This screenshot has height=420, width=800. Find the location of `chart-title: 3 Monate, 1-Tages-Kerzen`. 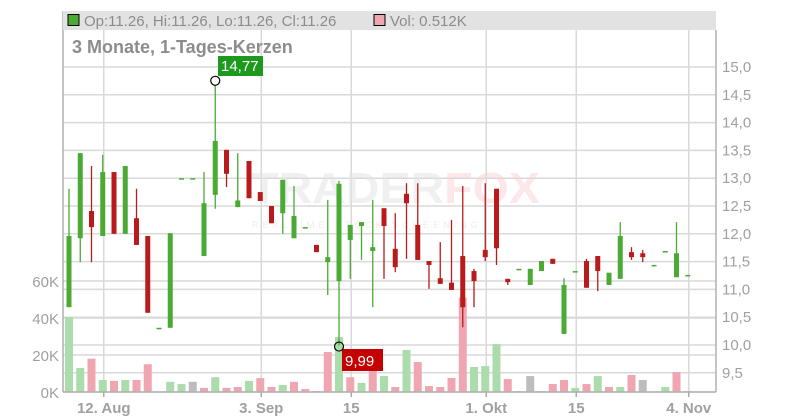

chart-title: 3 Monate, 1-Tages-Kerzen is located at coordinates (182, 47).